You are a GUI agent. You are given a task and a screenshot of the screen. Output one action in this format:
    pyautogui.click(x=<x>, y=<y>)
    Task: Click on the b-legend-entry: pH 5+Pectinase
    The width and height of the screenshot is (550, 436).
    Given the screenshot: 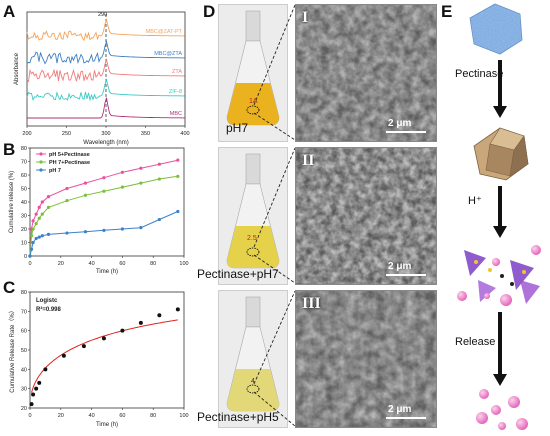 What is the action you would take?
    pyautogui.click(x=69, y=155)
    